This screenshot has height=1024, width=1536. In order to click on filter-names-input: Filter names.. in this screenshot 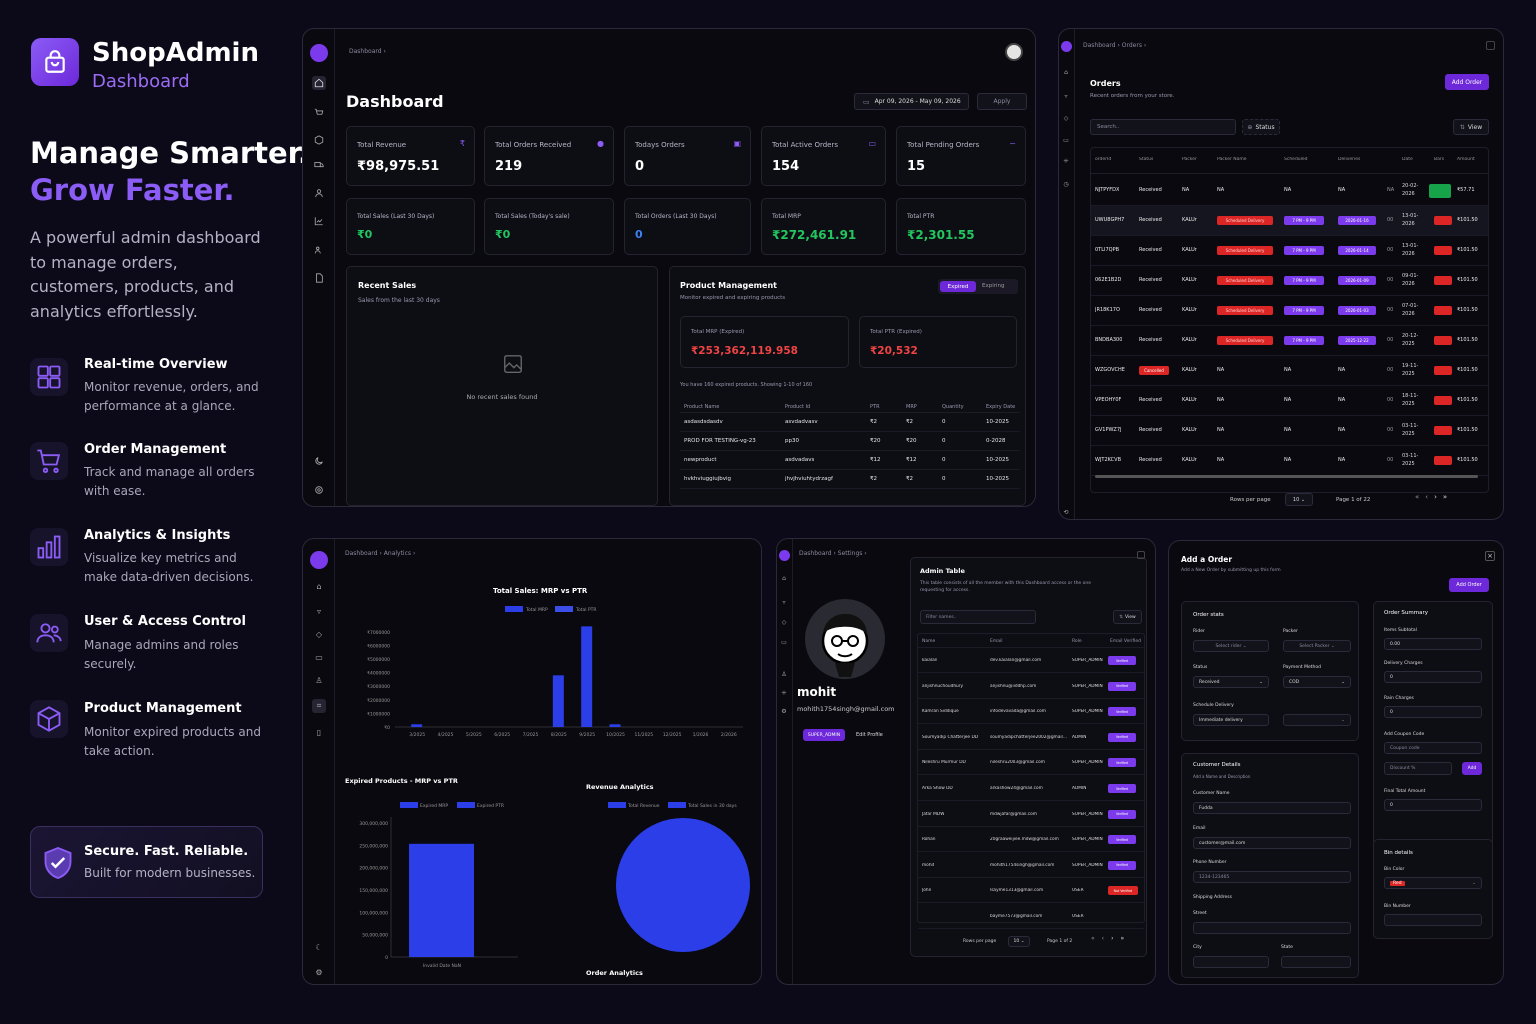, I will do `click(978, 617)`.